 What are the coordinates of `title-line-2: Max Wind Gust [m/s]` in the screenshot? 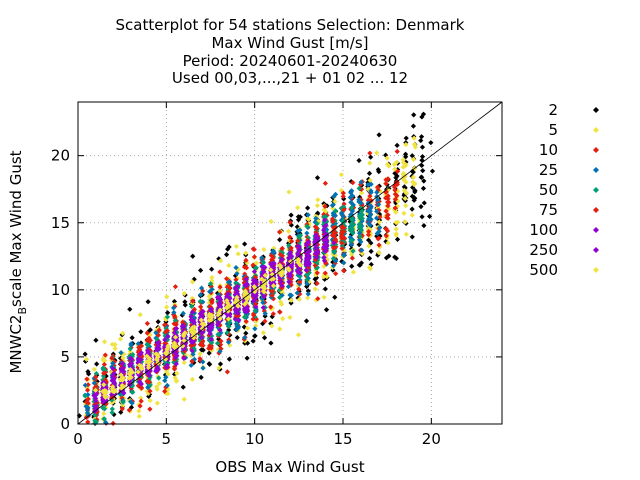 It's located at (289, 43).